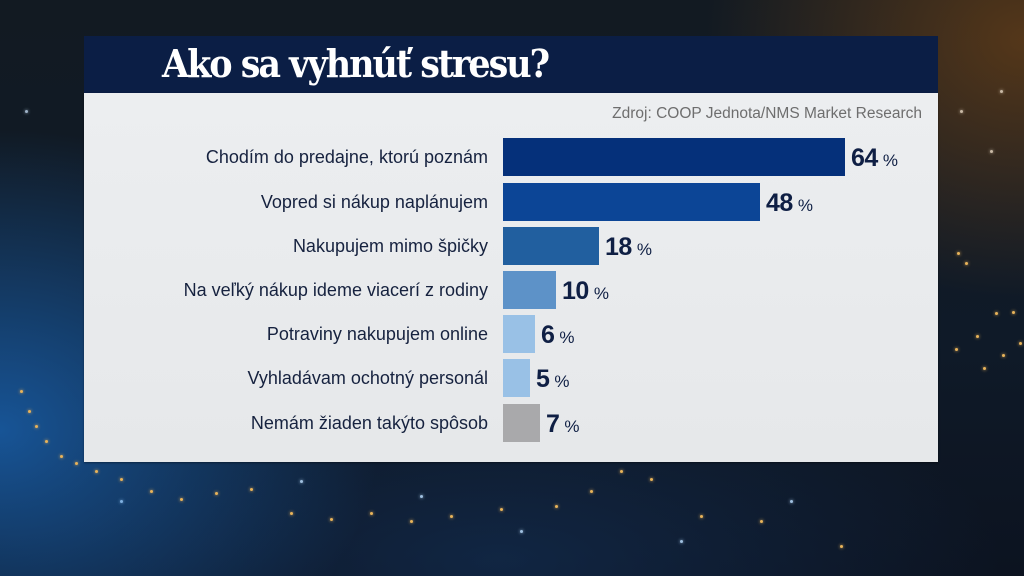 Image resolution: width=1024 pixels, height=576 pixels. I want to click on bar-label: Chodím do predajne, ktorú poznám, so click(346, 157).